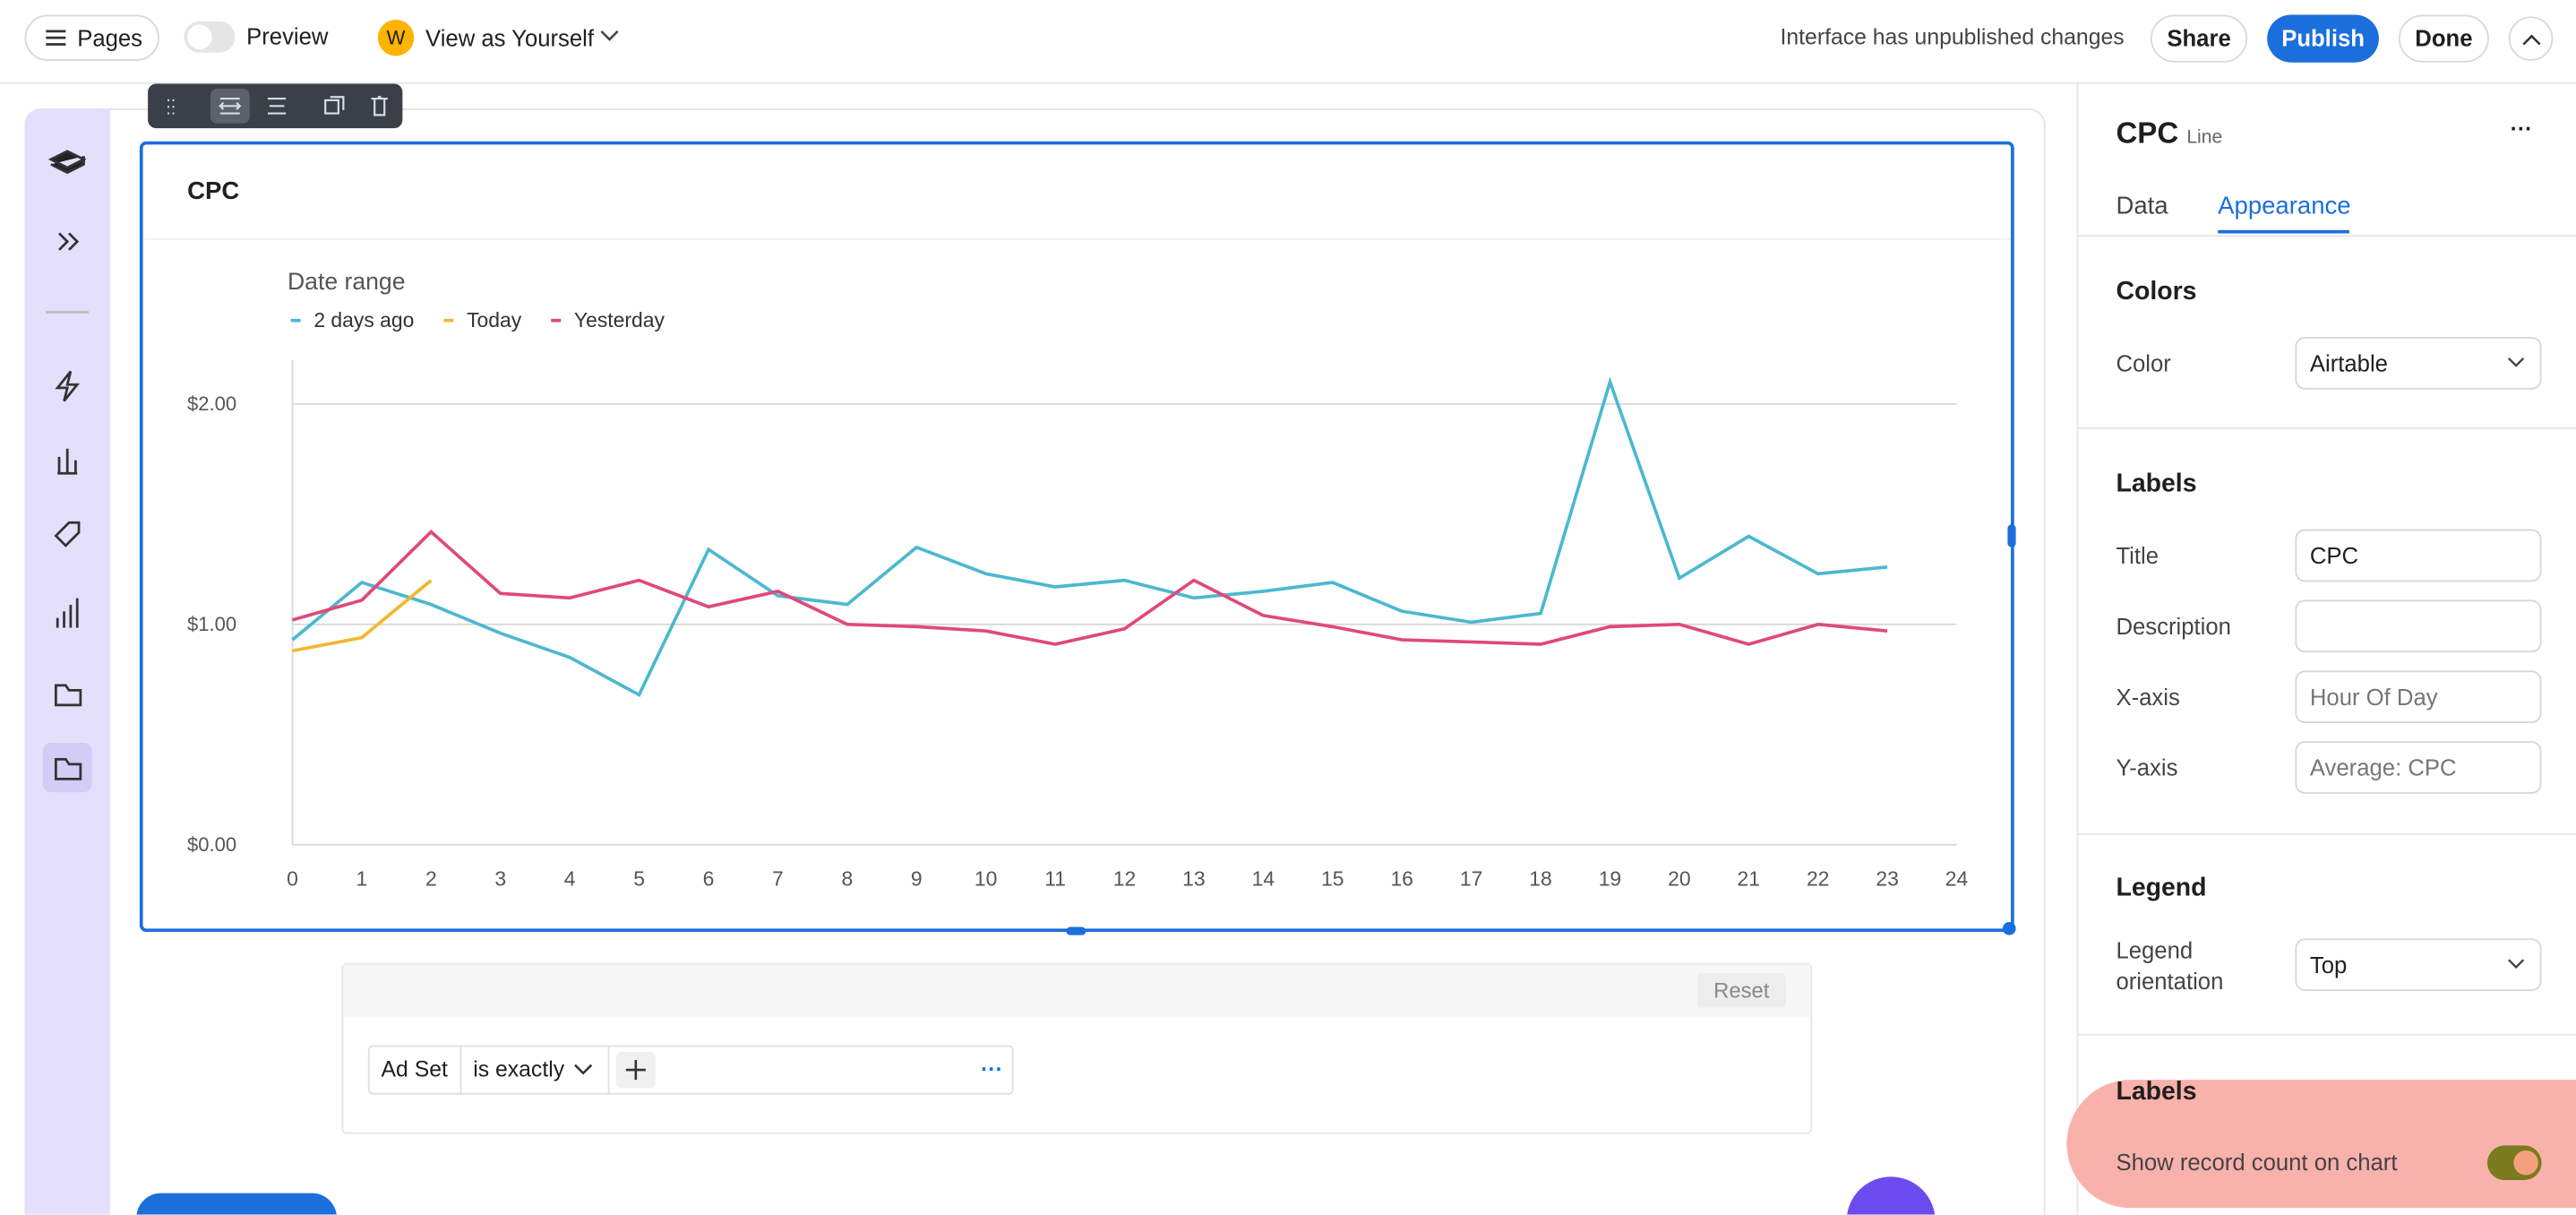 Image resolution: width=2576 pixels, height=1215 pixels. What do you see at coordinates (1952, 37) in the screenshot?
I see `status: Interface has unpublished changes` at bounding box center [1952, 37].